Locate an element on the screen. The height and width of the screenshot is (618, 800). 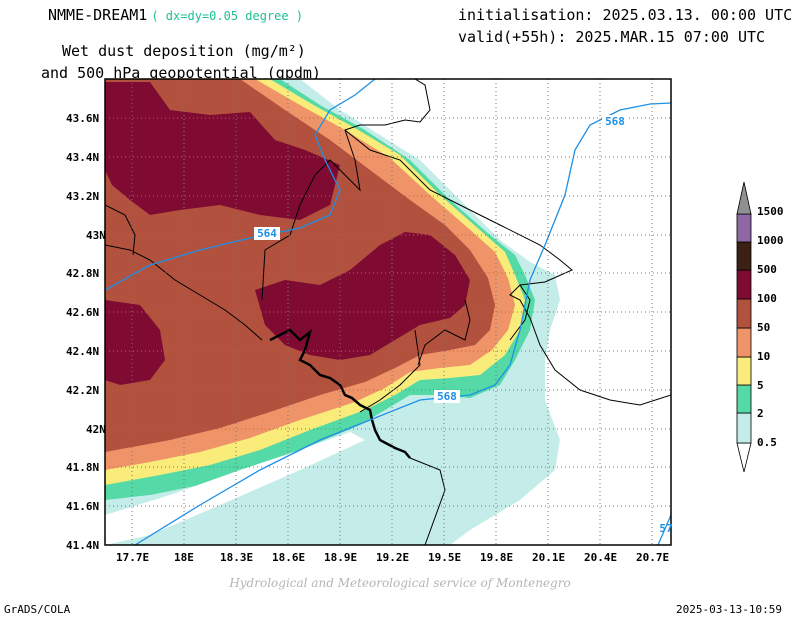
valid-time: valid(+55h): 2025.MAR.15 07:00 UTC is located at coordinates (612, 37).